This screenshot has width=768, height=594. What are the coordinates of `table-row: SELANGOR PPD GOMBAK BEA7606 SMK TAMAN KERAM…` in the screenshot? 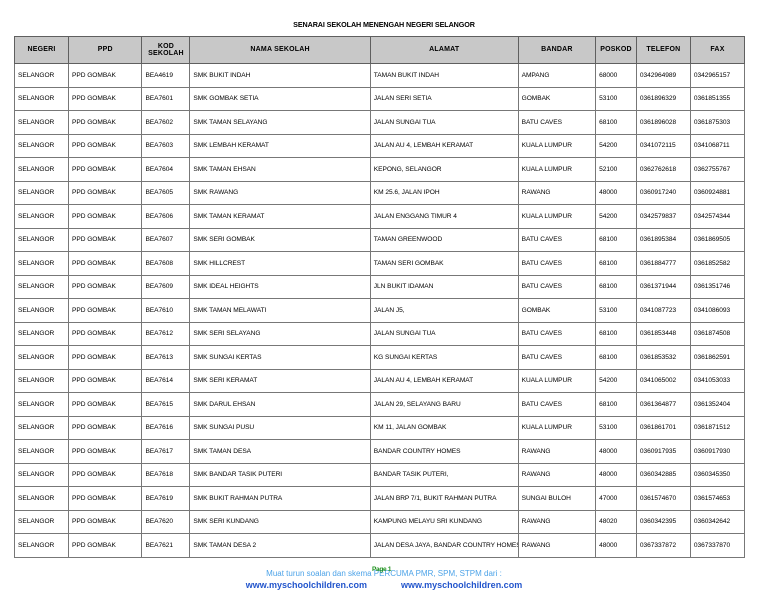 It's located at (379, 216).